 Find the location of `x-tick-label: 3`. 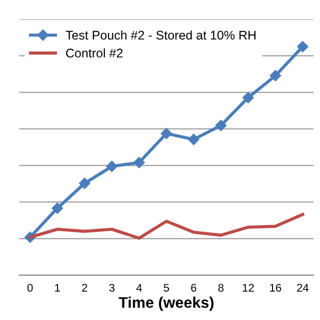

x-tick-label: 3 is located at coordinates (111, 288).